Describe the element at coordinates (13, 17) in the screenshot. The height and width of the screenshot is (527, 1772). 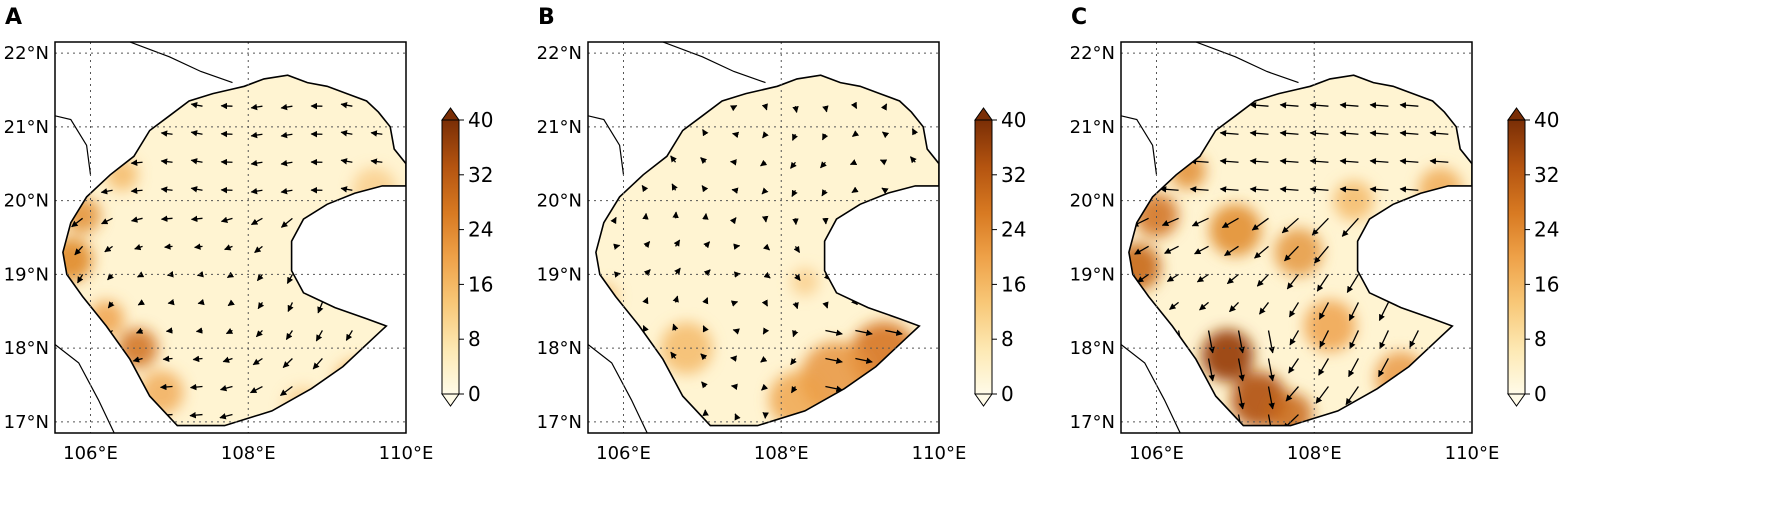
I see `panel-letter: A` at that location.